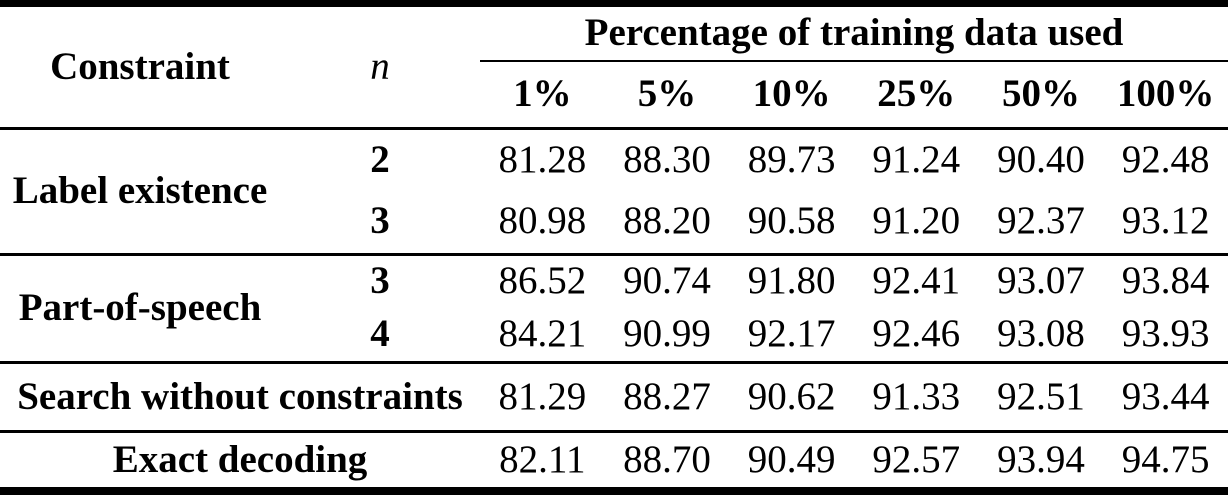  I want to click on table-row-part-of-speech-n4: 4 84.21 90.99 92.17 92.46 93.08 93.93, so click(614, 336).